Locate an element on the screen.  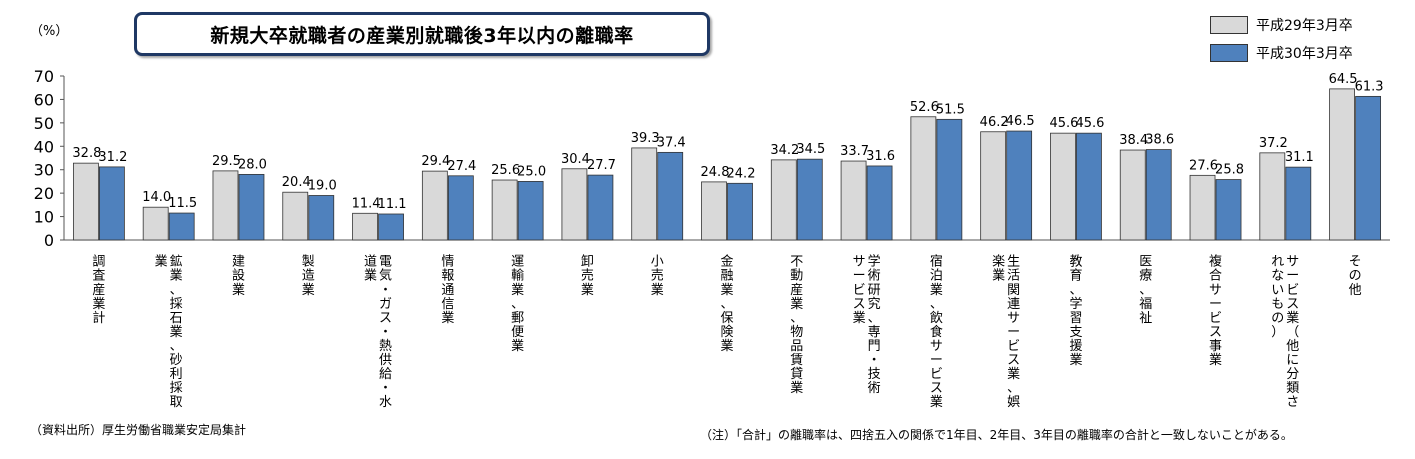
category-label: その他 is located at coordinates (1355, 276).